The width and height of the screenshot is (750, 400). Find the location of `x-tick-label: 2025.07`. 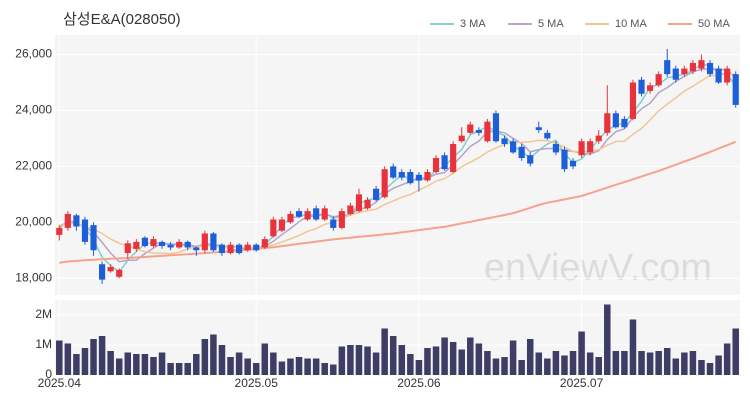

x-tick-label: 2025.07 is located at coordinates (582, 383).